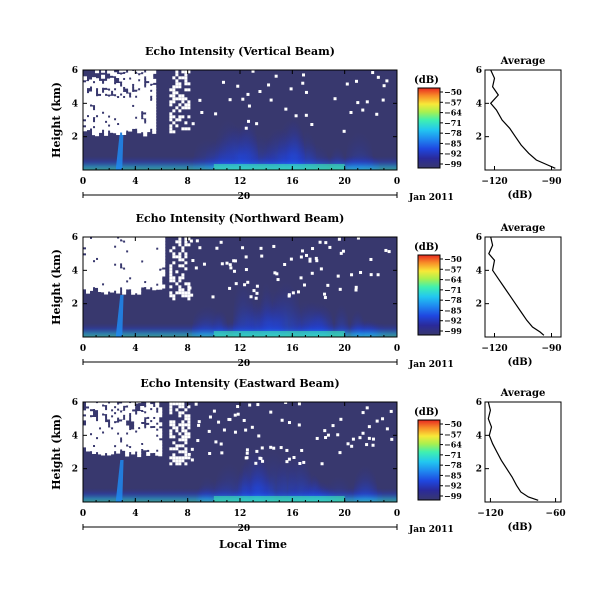 The width and height of the screenshot is (615, 602). What do you see at coordinates (240, 514) in the screenshot?
I see `x-tick-label: 12` at bounding box center [240, 514].